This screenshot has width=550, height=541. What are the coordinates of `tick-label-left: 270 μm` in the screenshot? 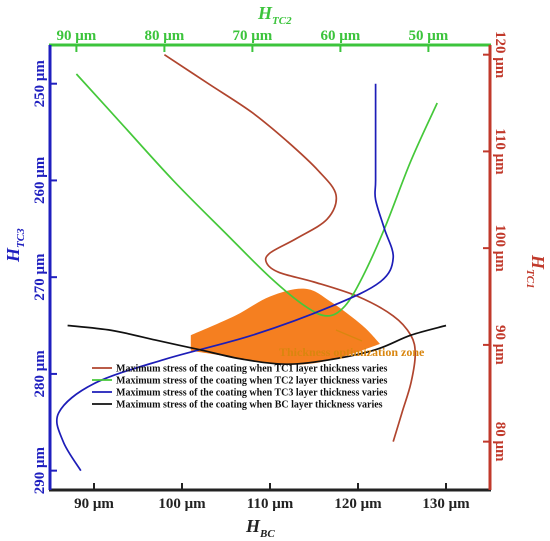 It's located at (40, 277).